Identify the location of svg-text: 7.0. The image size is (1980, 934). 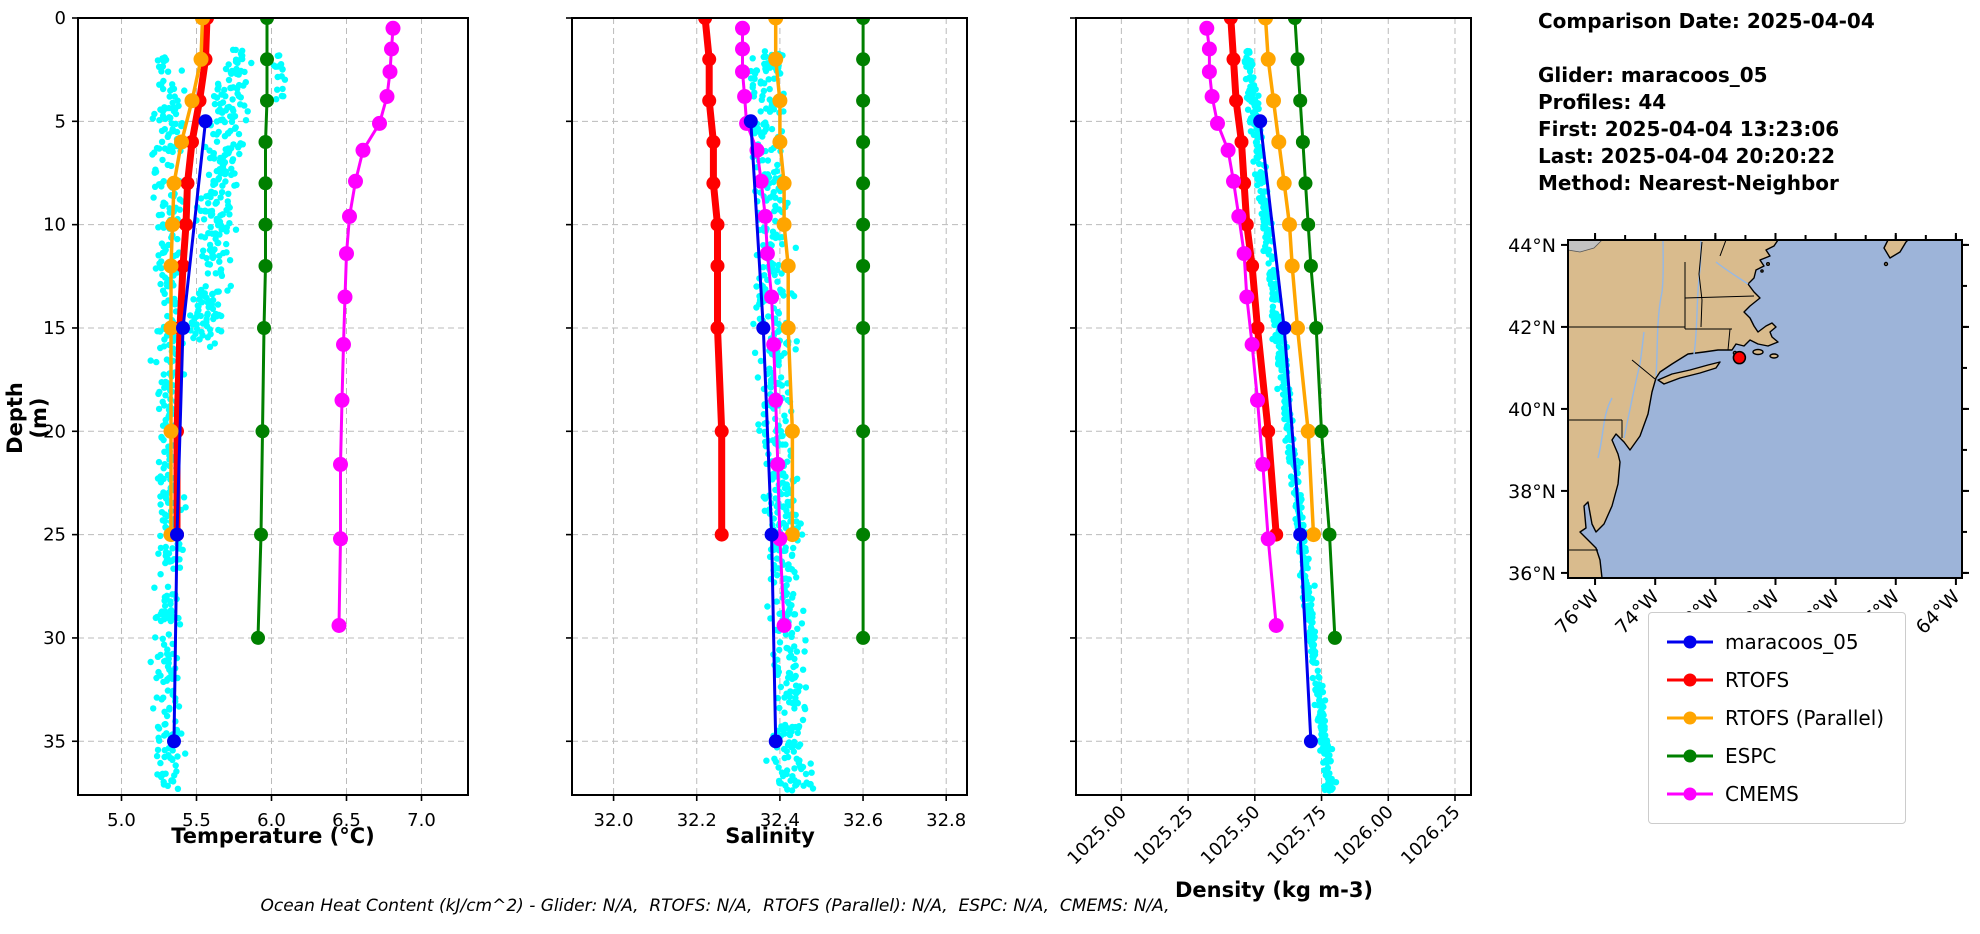
(421, 820).